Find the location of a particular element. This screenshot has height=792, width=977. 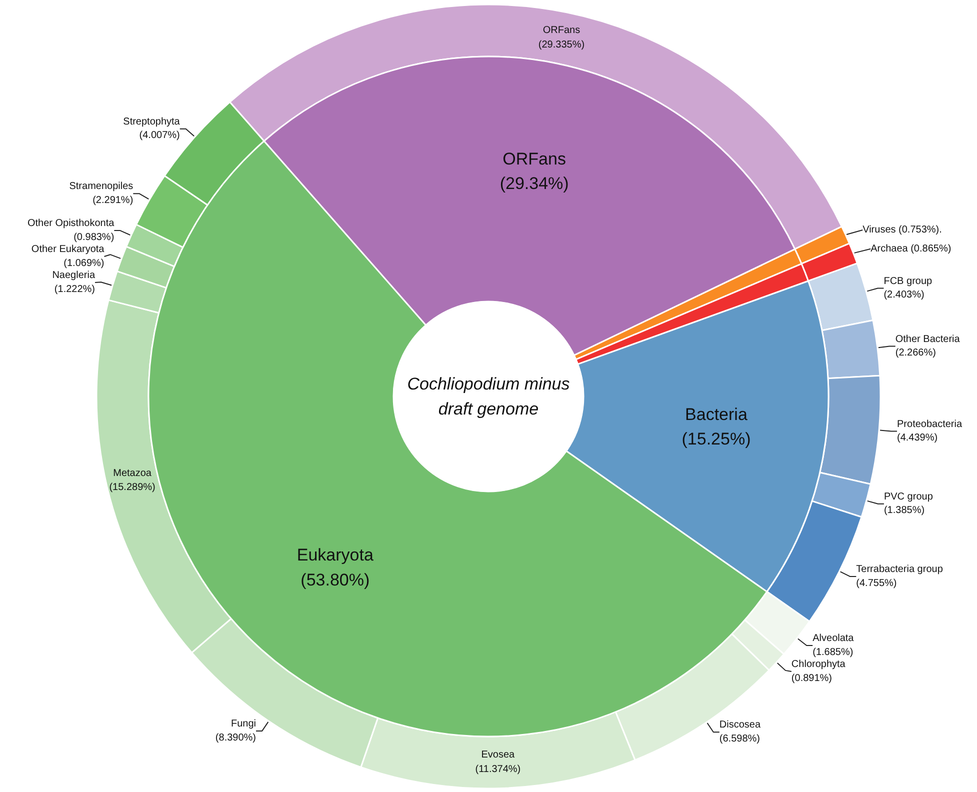

text: Cochliopodium minus draft genome is located at coordinates (488, 396).